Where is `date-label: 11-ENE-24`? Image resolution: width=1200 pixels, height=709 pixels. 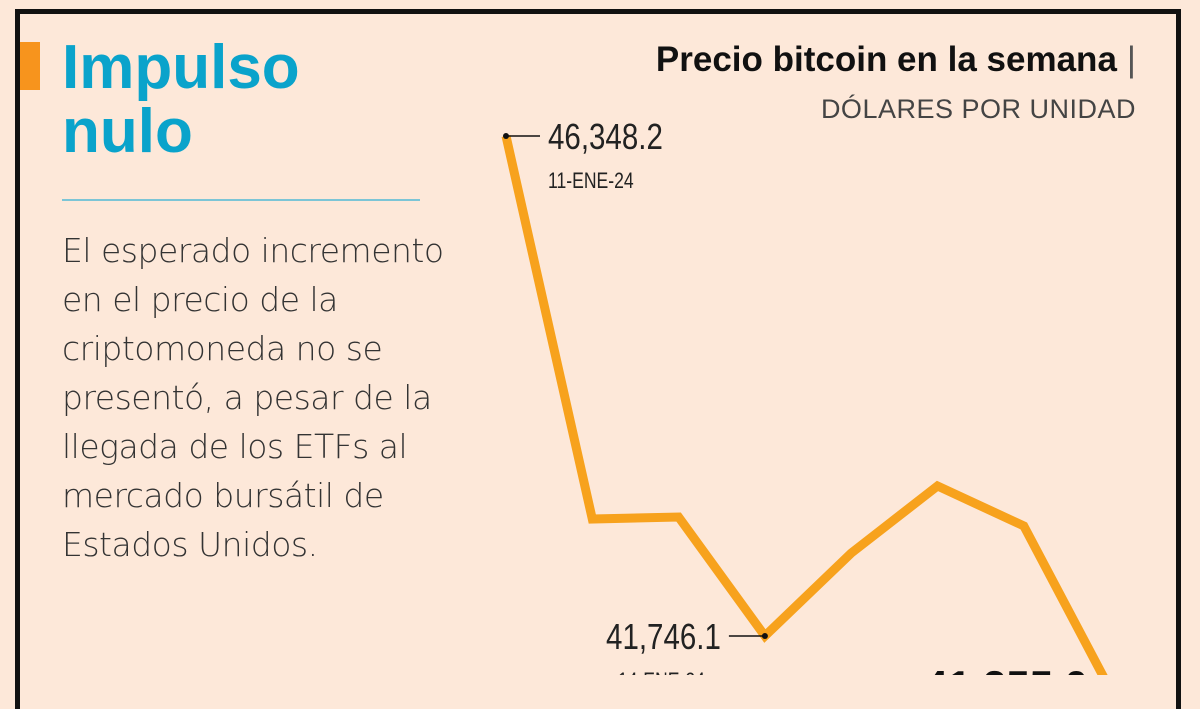
date-label: 11-ENE-24 is located at coordinates (591, 181).